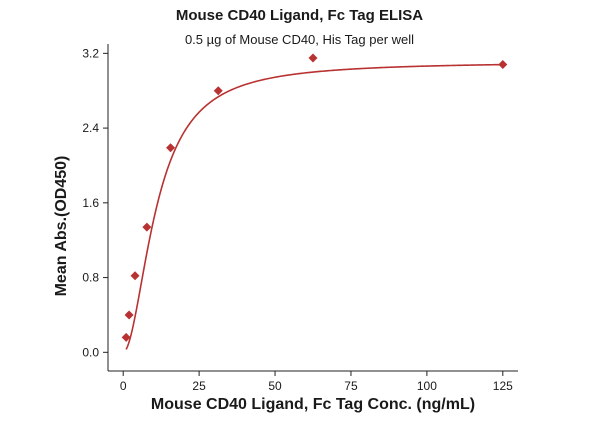  I want to click on chart-subtitle: 0.5 µg of Mouse CD40, His Tag per well, so click(299, 39).